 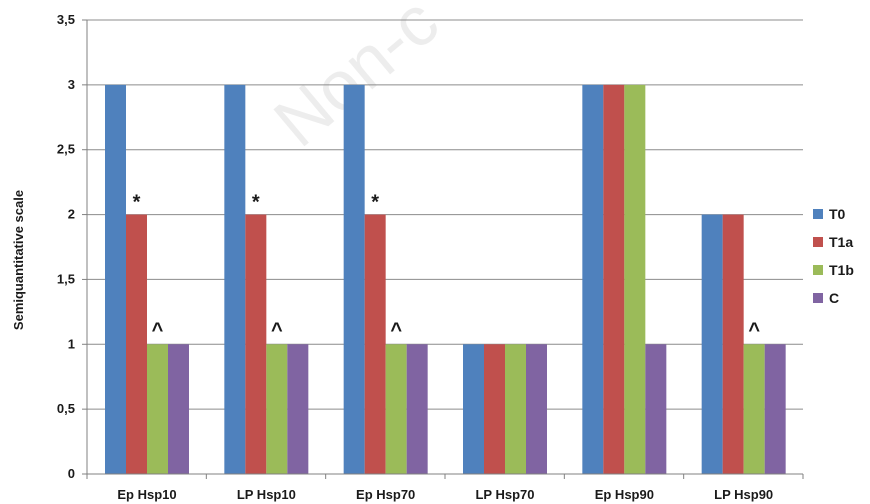 What do you see at coordinates (743, 494) in the screenshot?
I see `x-category-label: LP Hsp90` at bounding box center [743, 494].